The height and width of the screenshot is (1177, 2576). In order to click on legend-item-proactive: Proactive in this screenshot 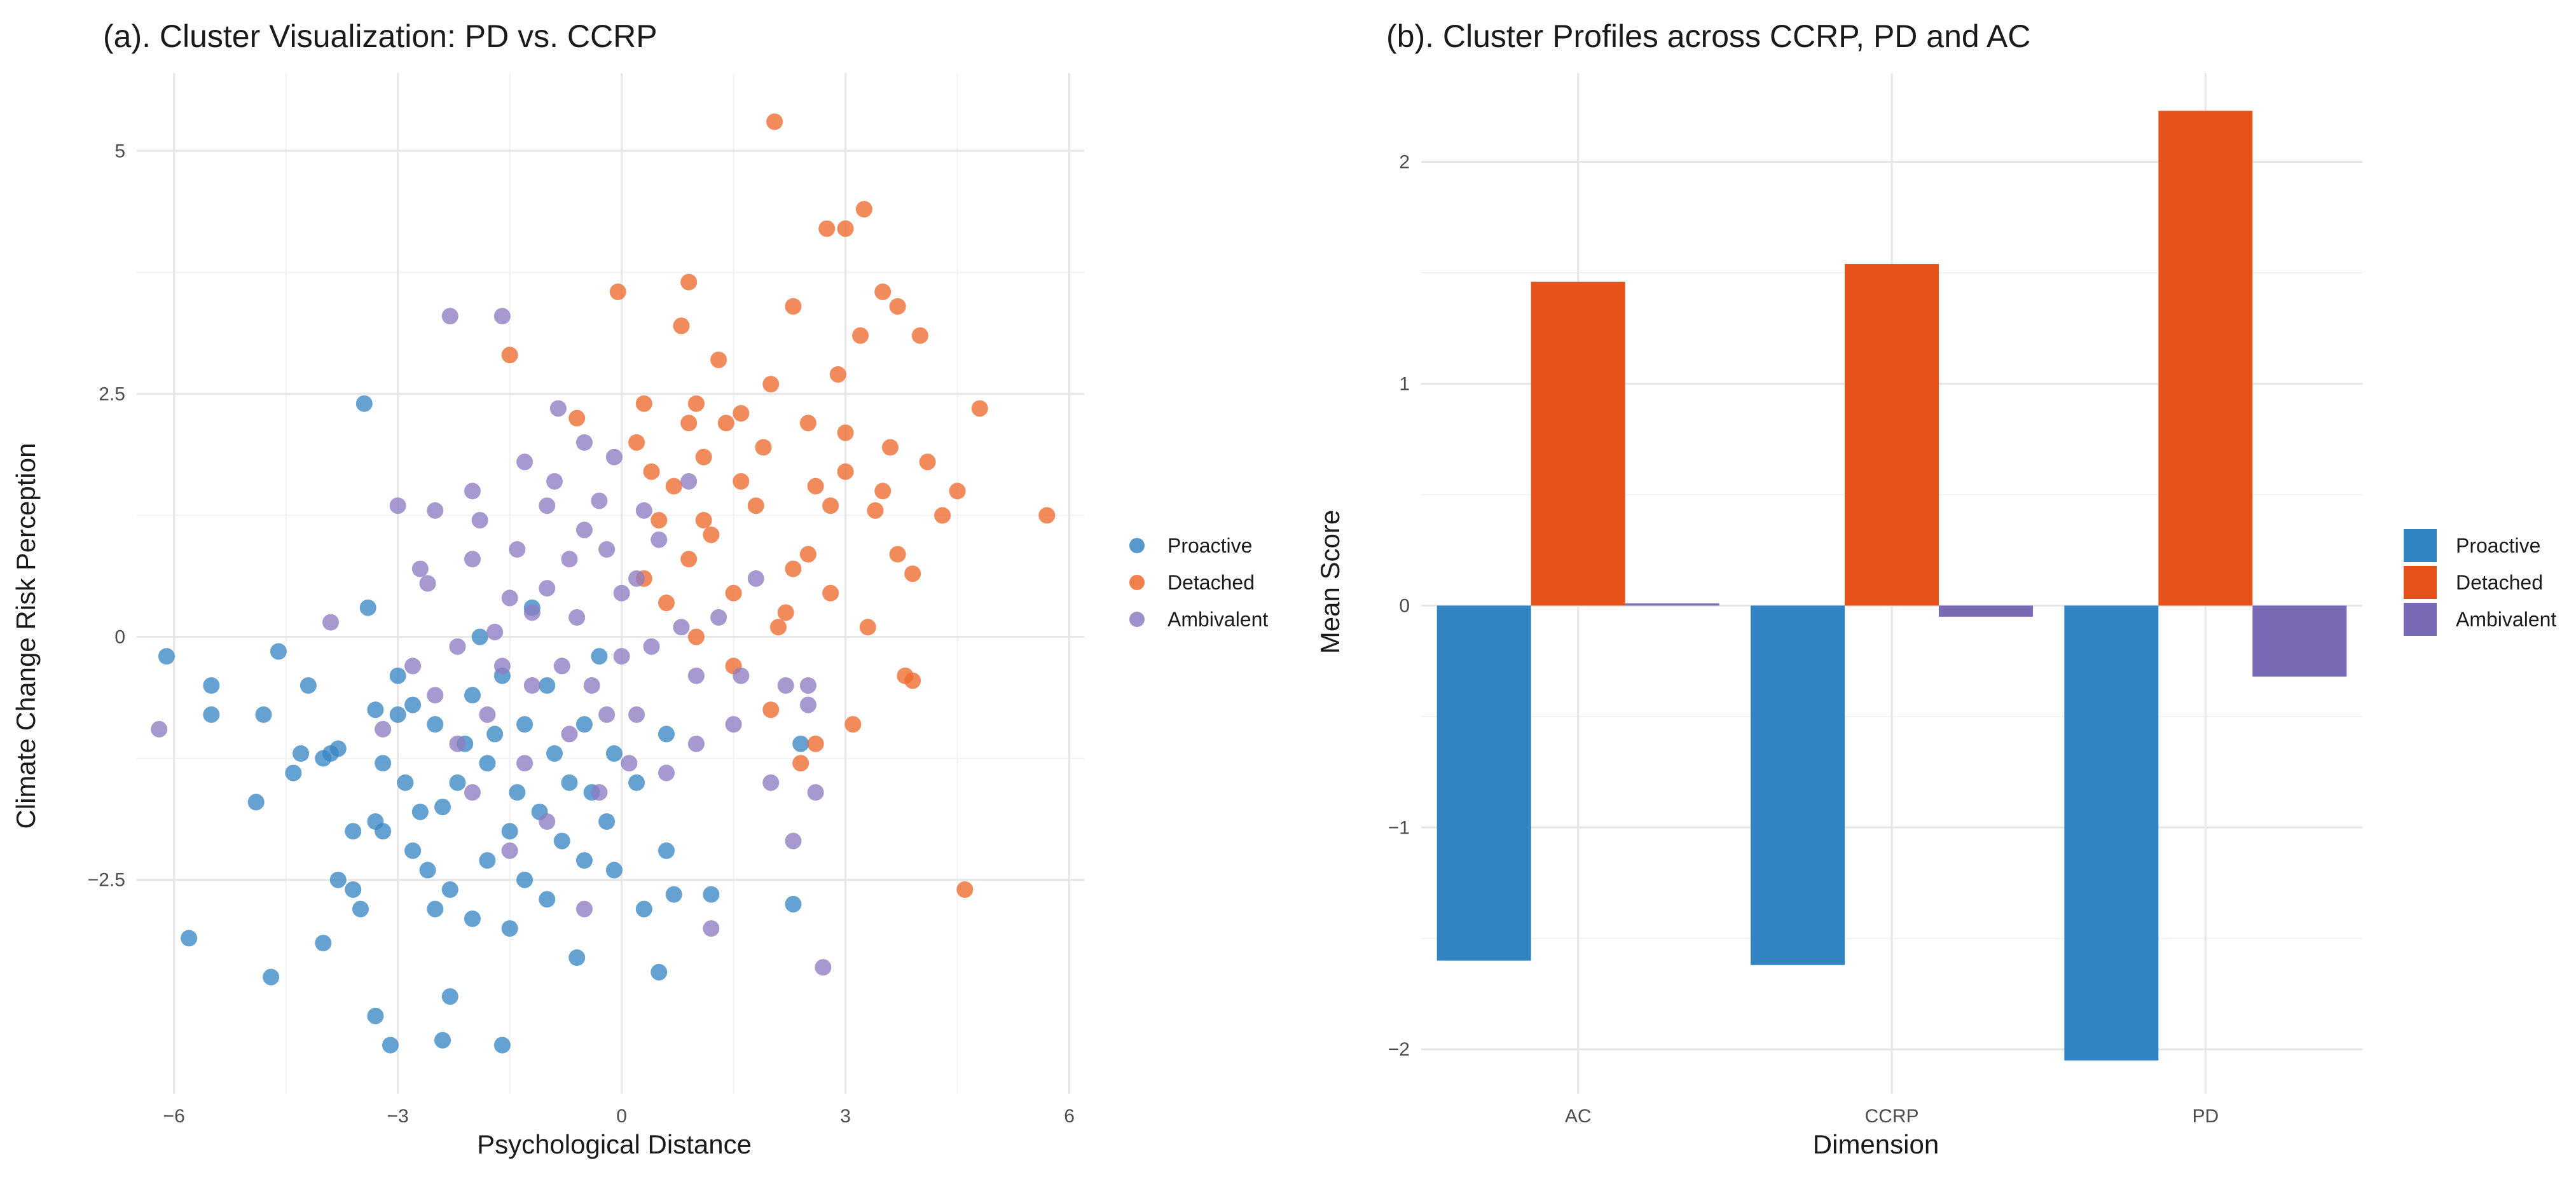, I will do `click(1190, 545)`.